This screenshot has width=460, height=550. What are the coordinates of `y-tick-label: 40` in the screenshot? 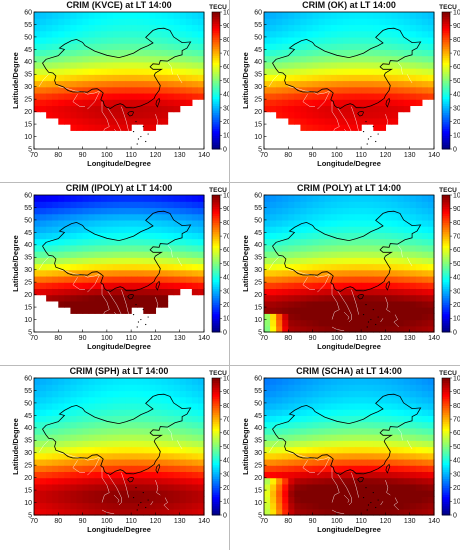 It's located at (258, 62).